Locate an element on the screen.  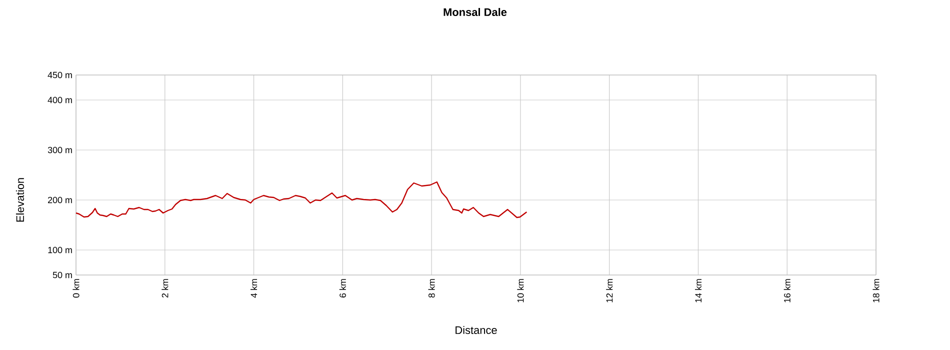
x-tick-label: 10 km is located at coordinates (520, 290).